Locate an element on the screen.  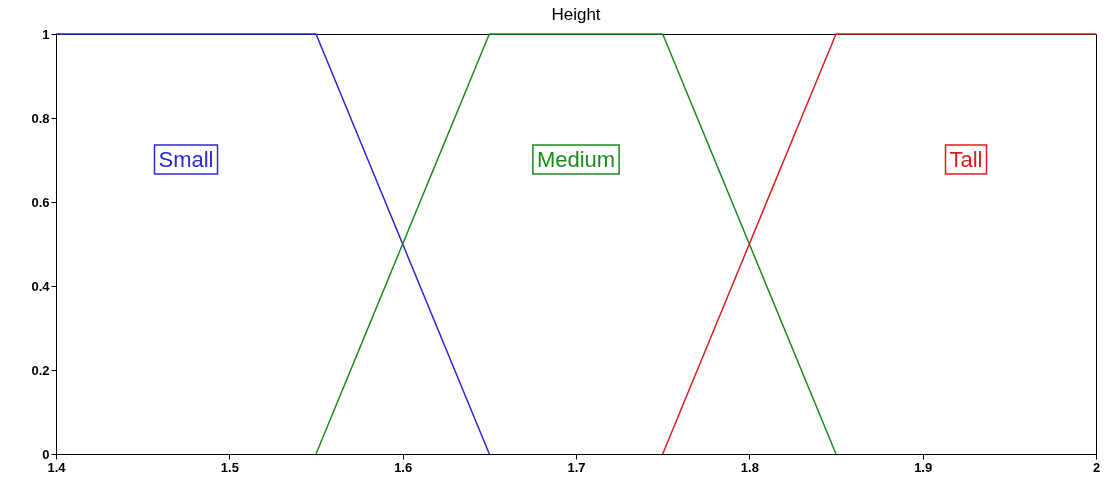
x-tick-label: 1.6 is located at coordinates (403, 467).